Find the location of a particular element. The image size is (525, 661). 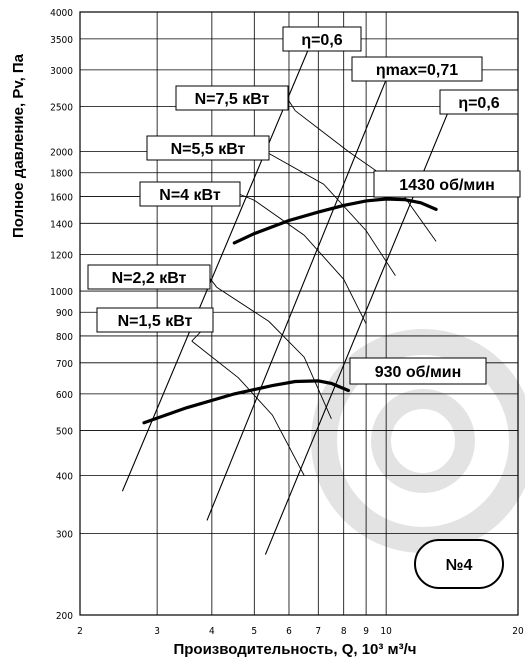

callout: N=7,5 кВт is located at coordinates (235, 98).